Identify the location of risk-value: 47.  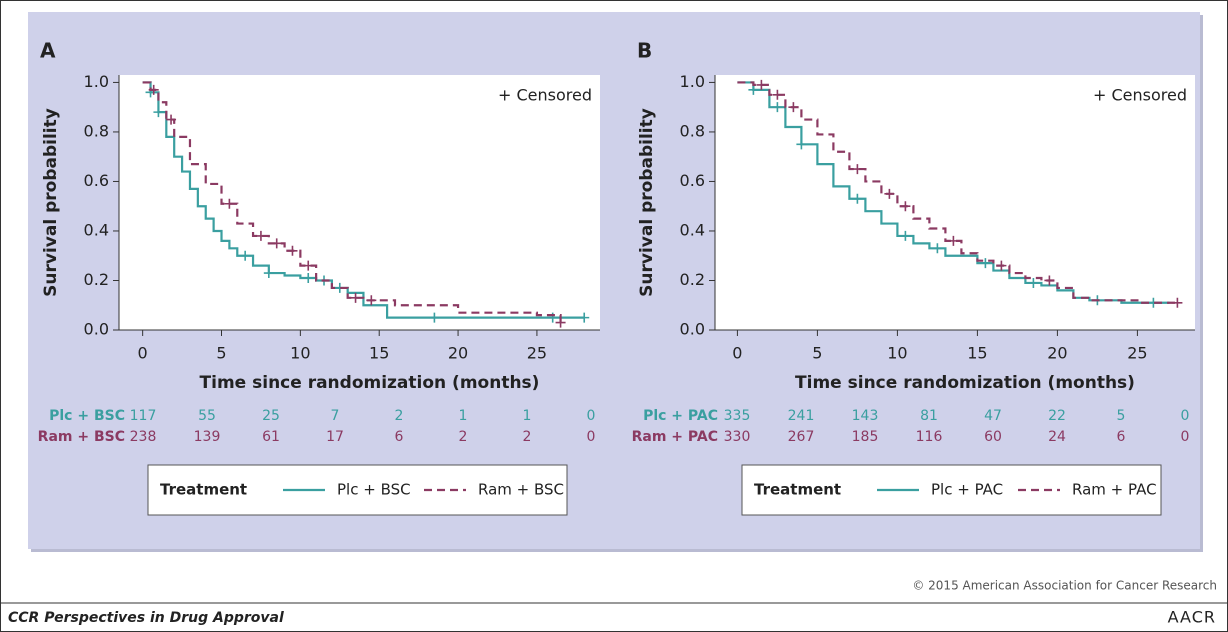
(993, 416).